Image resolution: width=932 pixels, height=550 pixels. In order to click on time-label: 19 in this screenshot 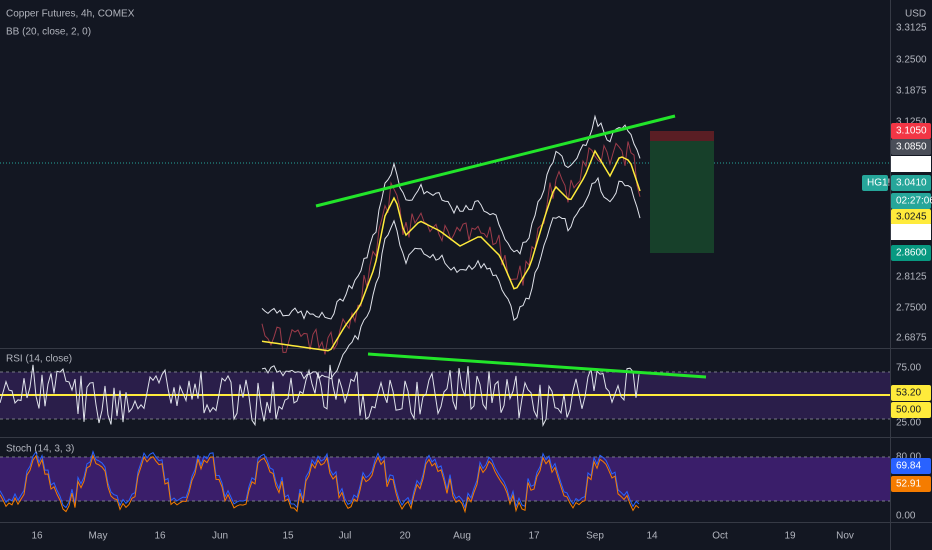, I will do `click(790, 536)`.